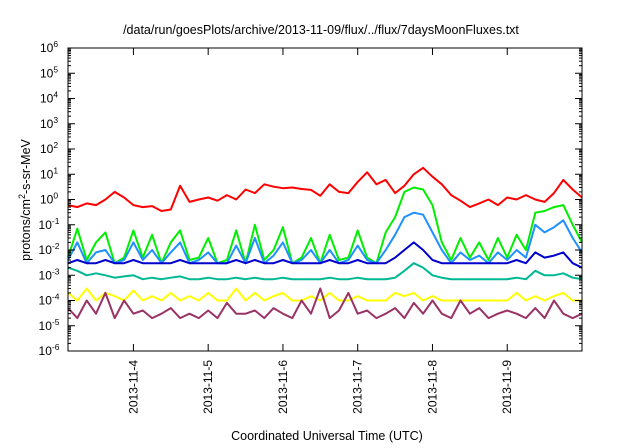 The height and width of the screenshot is (448, 640). I want to click on y-axis-label-sup: 2, so click(22, 196).